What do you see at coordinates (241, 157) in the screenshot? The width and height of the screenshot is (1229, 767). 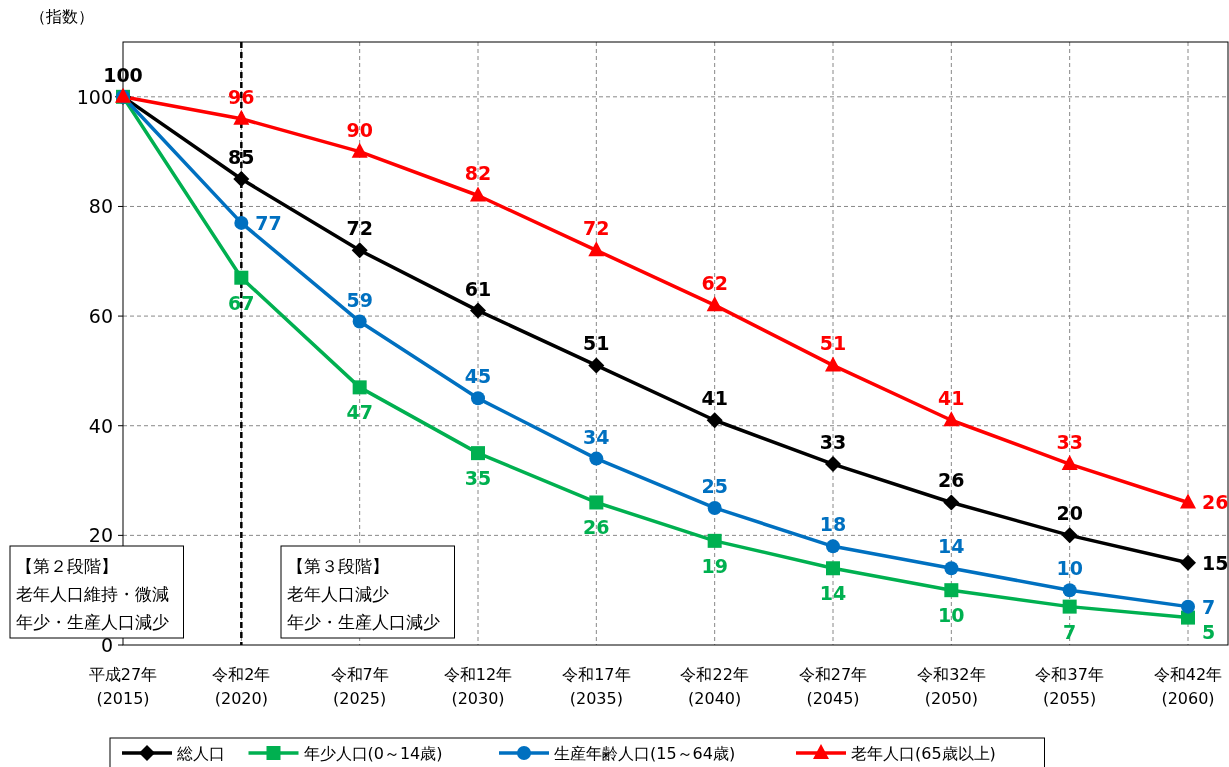 I see `data-label: 85` at bounding box center [241, 157].